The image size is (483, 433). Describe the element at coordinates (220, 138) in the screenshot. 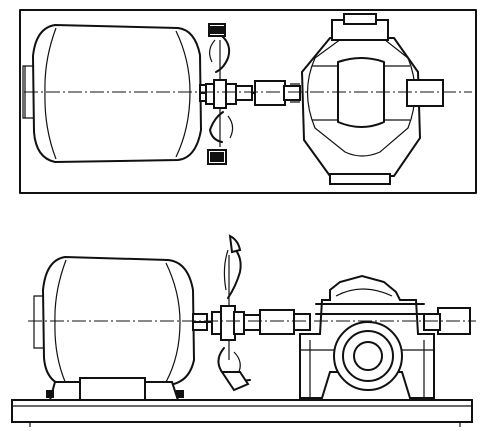

I see `dial-indicator-lower` at that location.